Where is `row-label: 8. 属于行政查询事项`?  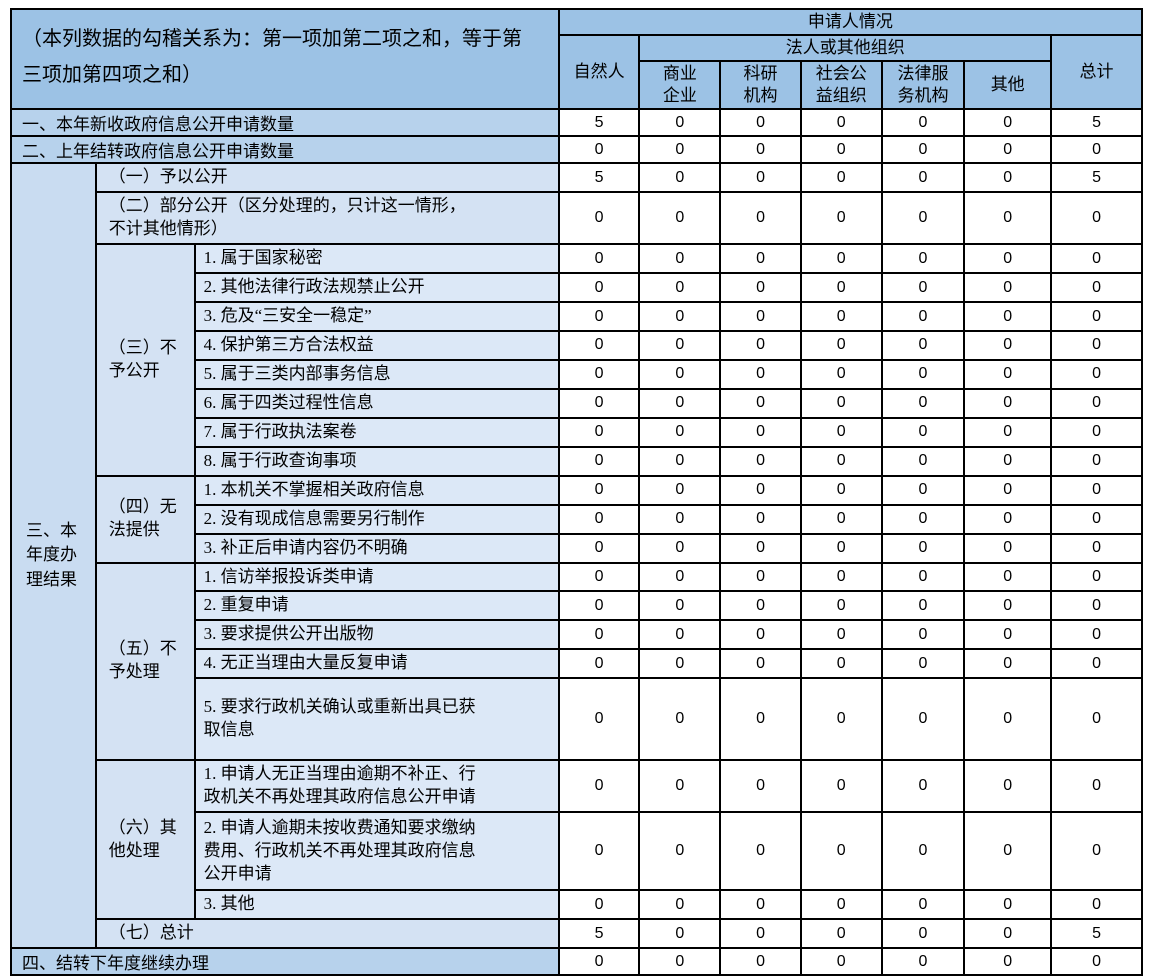 row-label: 8. 属于行政查询事项 is located at coordinates (376, 461).